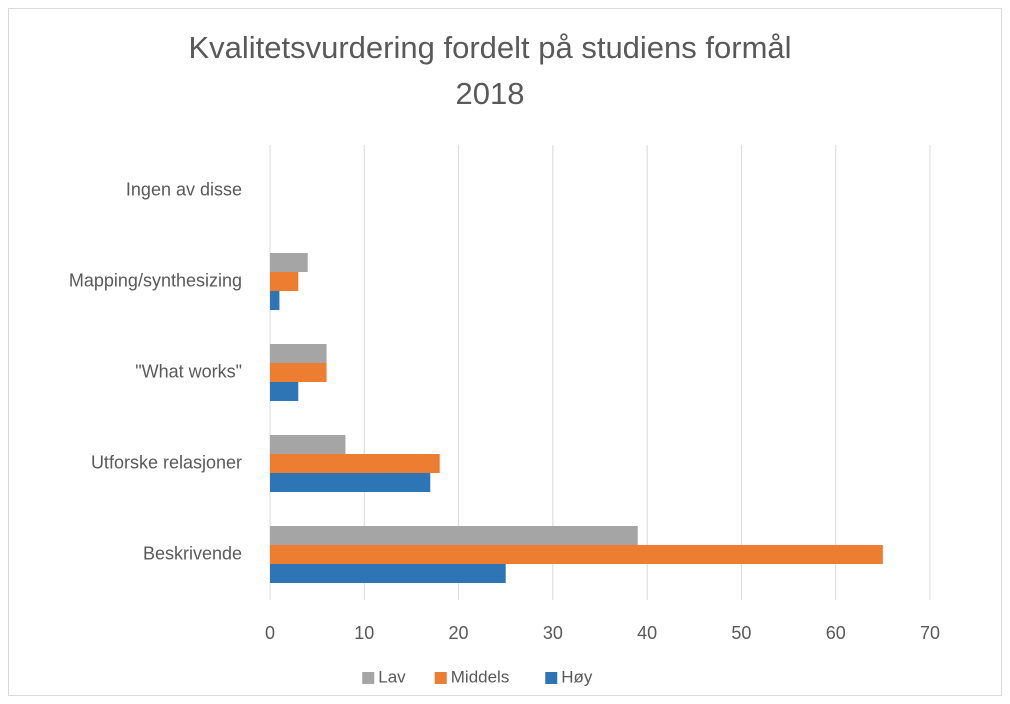 The image size is (1010, 704). Describe the element at coordinates (364, 633) in the screenshot. I see `x-tick-label: 10` at that location.